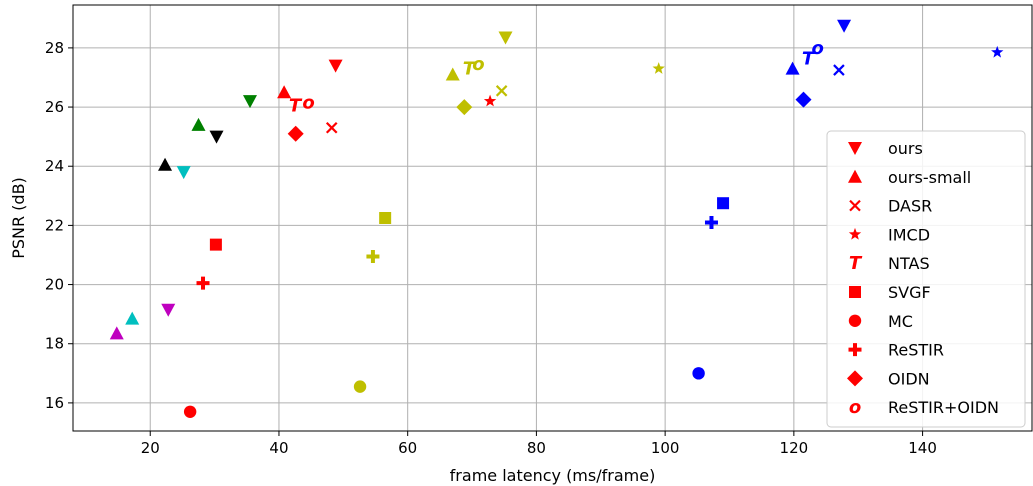 Image resolution: width=1033 pixels, height=486 pixels. Describe the element at coordinates (54, 344) in the screenshot. I see `y-tick-label: 18` at that location.